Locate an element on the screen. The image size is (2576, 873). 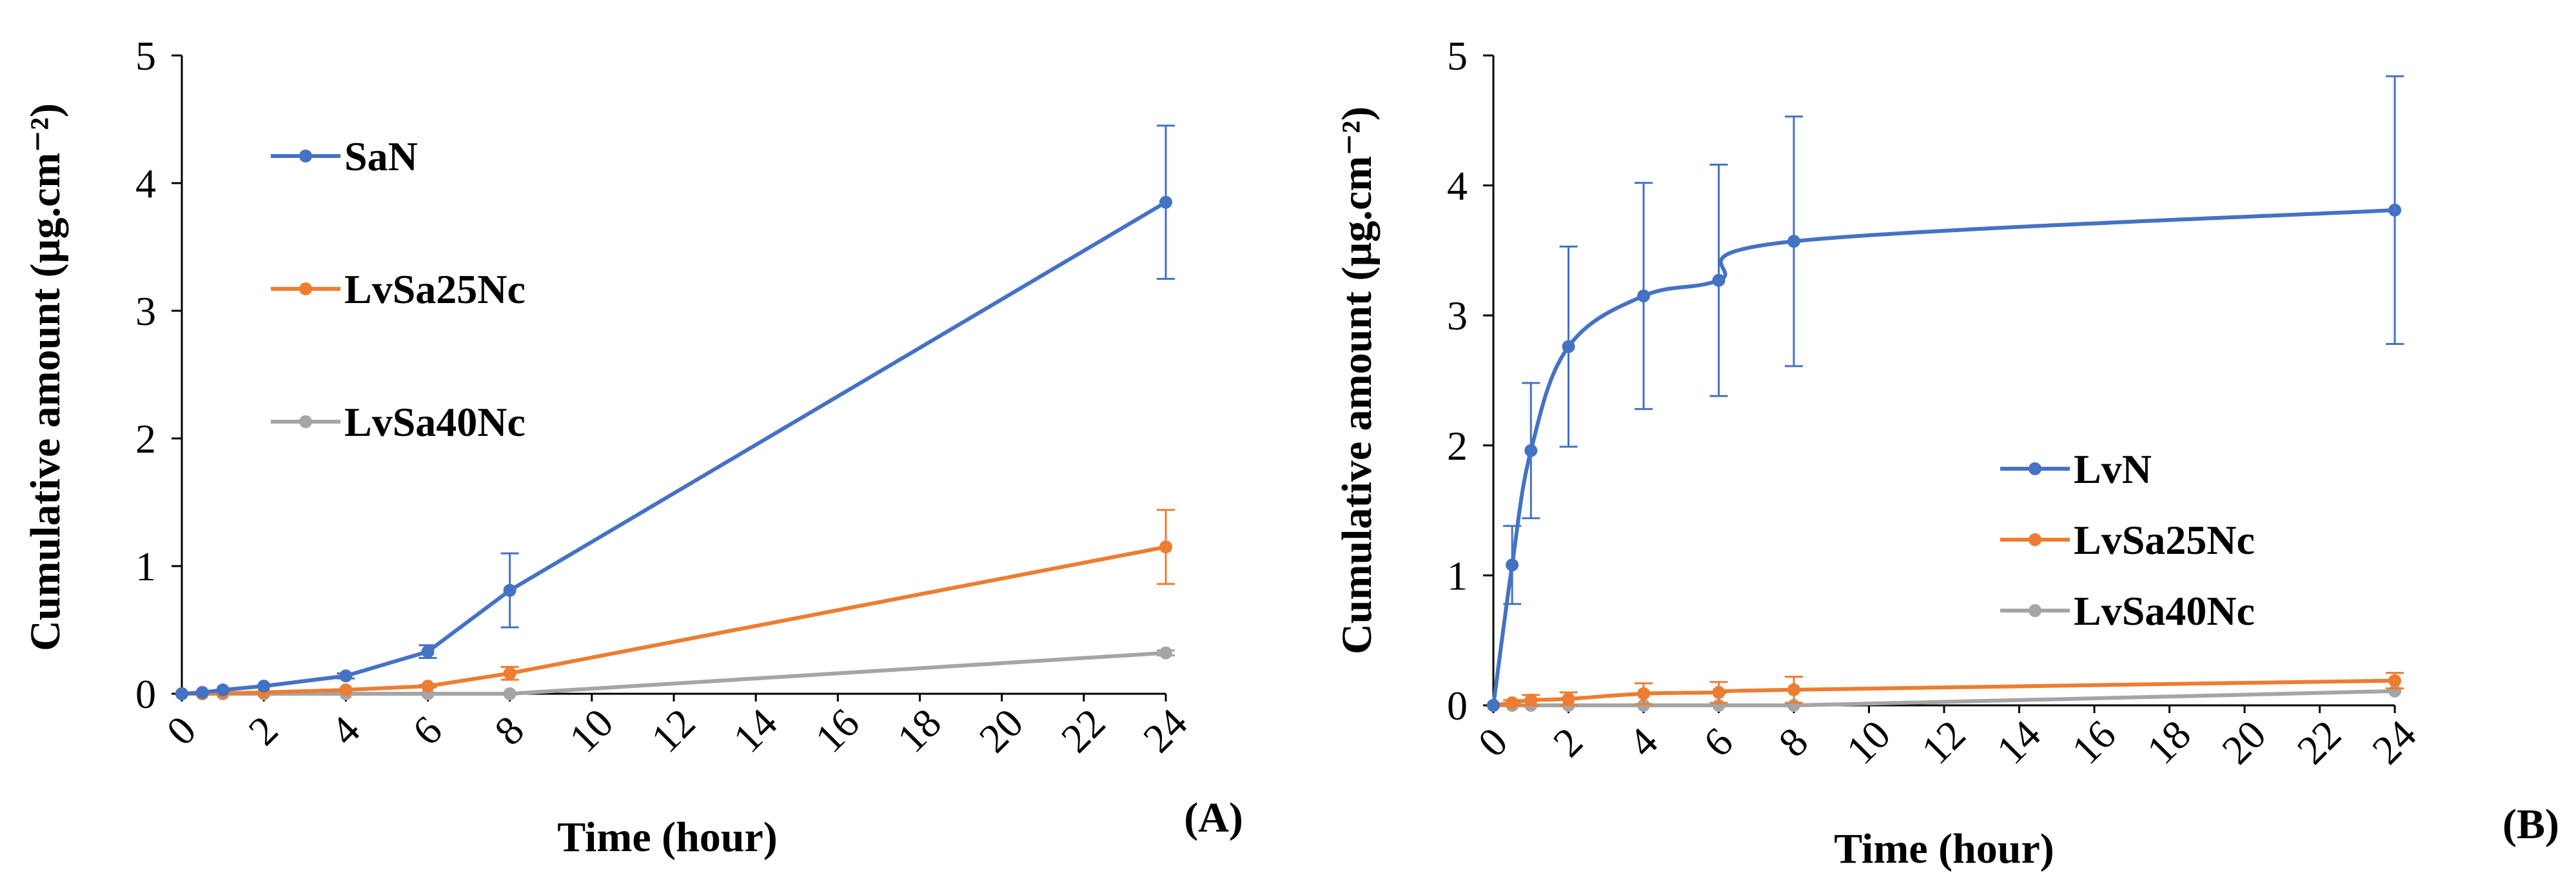
legend-label: SaN is located at coordinates (381, 156).